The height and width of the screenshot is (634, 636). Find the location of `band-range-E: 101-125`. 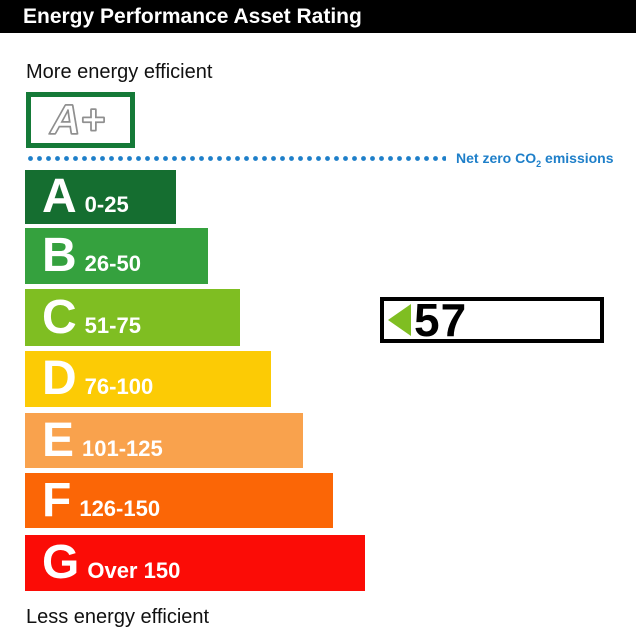

band-range-E: 101-125 is located at coordinates (122, 448).